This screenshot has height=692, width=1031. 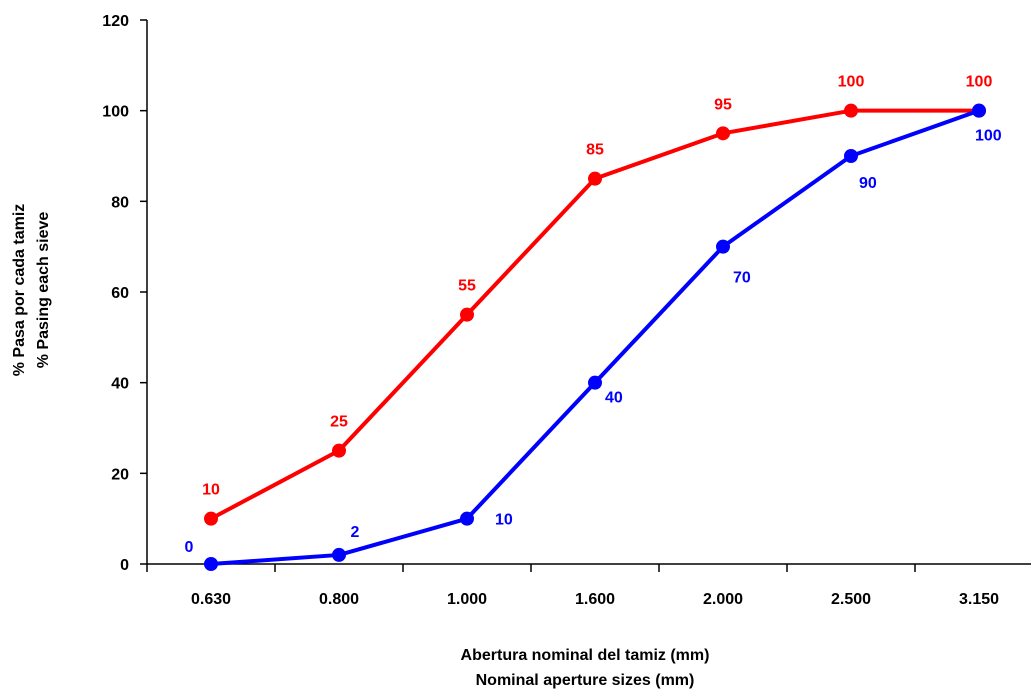 What do you see at coordinates (43, 290) in the screenshot?
I see `y-axis-title-line-2: % Pasing each sieve` at bounding box center [43, 290].